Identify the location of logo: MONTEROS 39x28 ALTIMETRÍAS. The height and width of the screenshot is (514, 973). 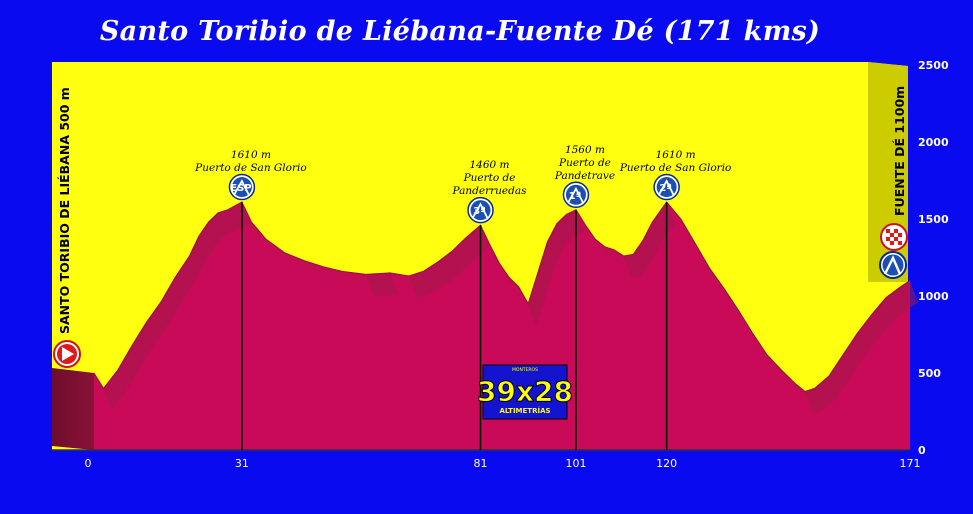
(525, 392).